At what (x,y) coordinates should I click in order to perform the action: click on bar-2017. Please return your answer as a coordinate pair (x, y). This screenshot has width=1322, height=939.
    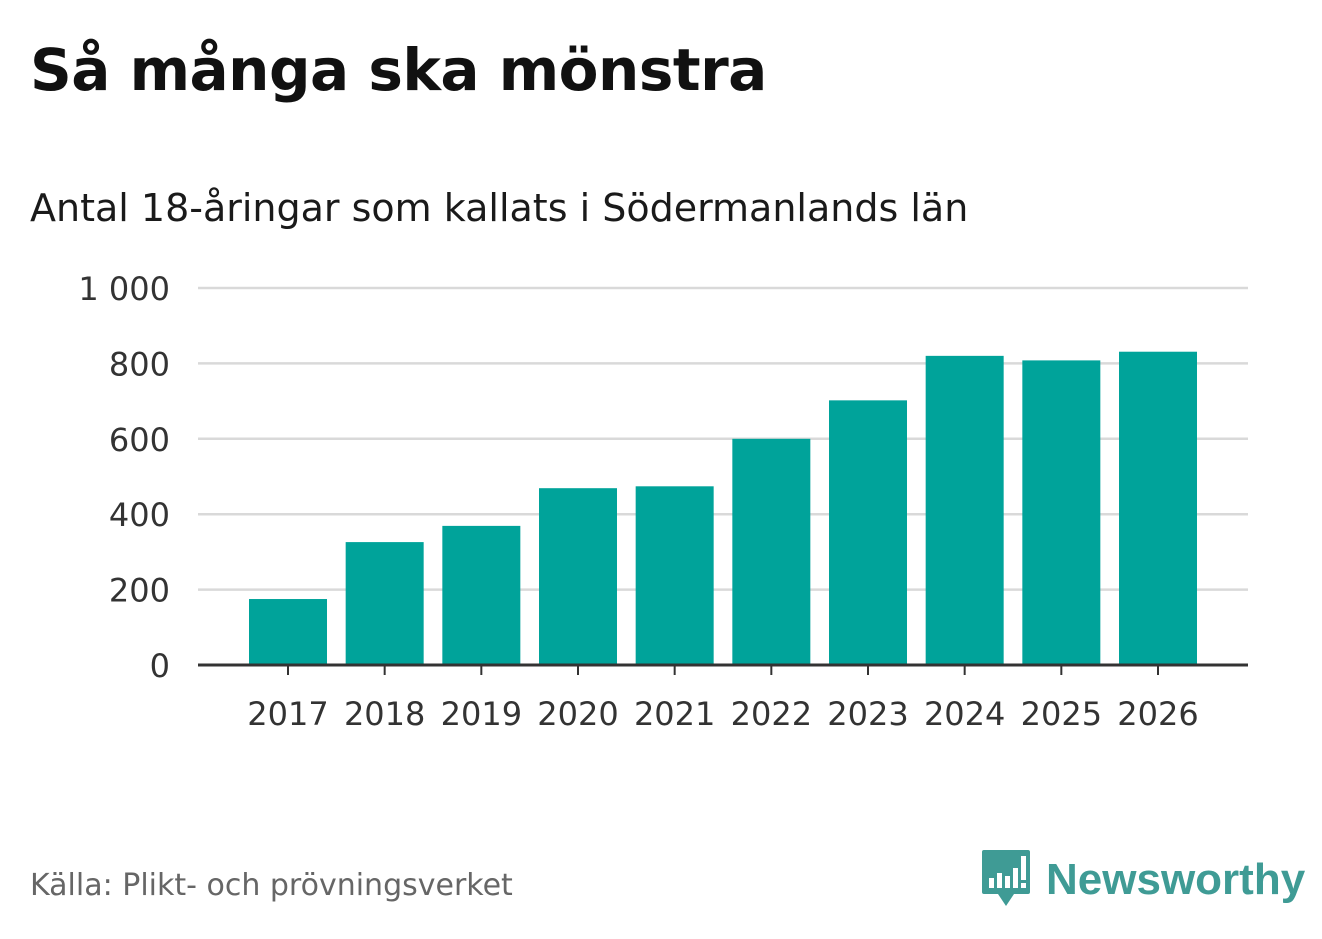
    Looking at the image, I should click on (288, 632).